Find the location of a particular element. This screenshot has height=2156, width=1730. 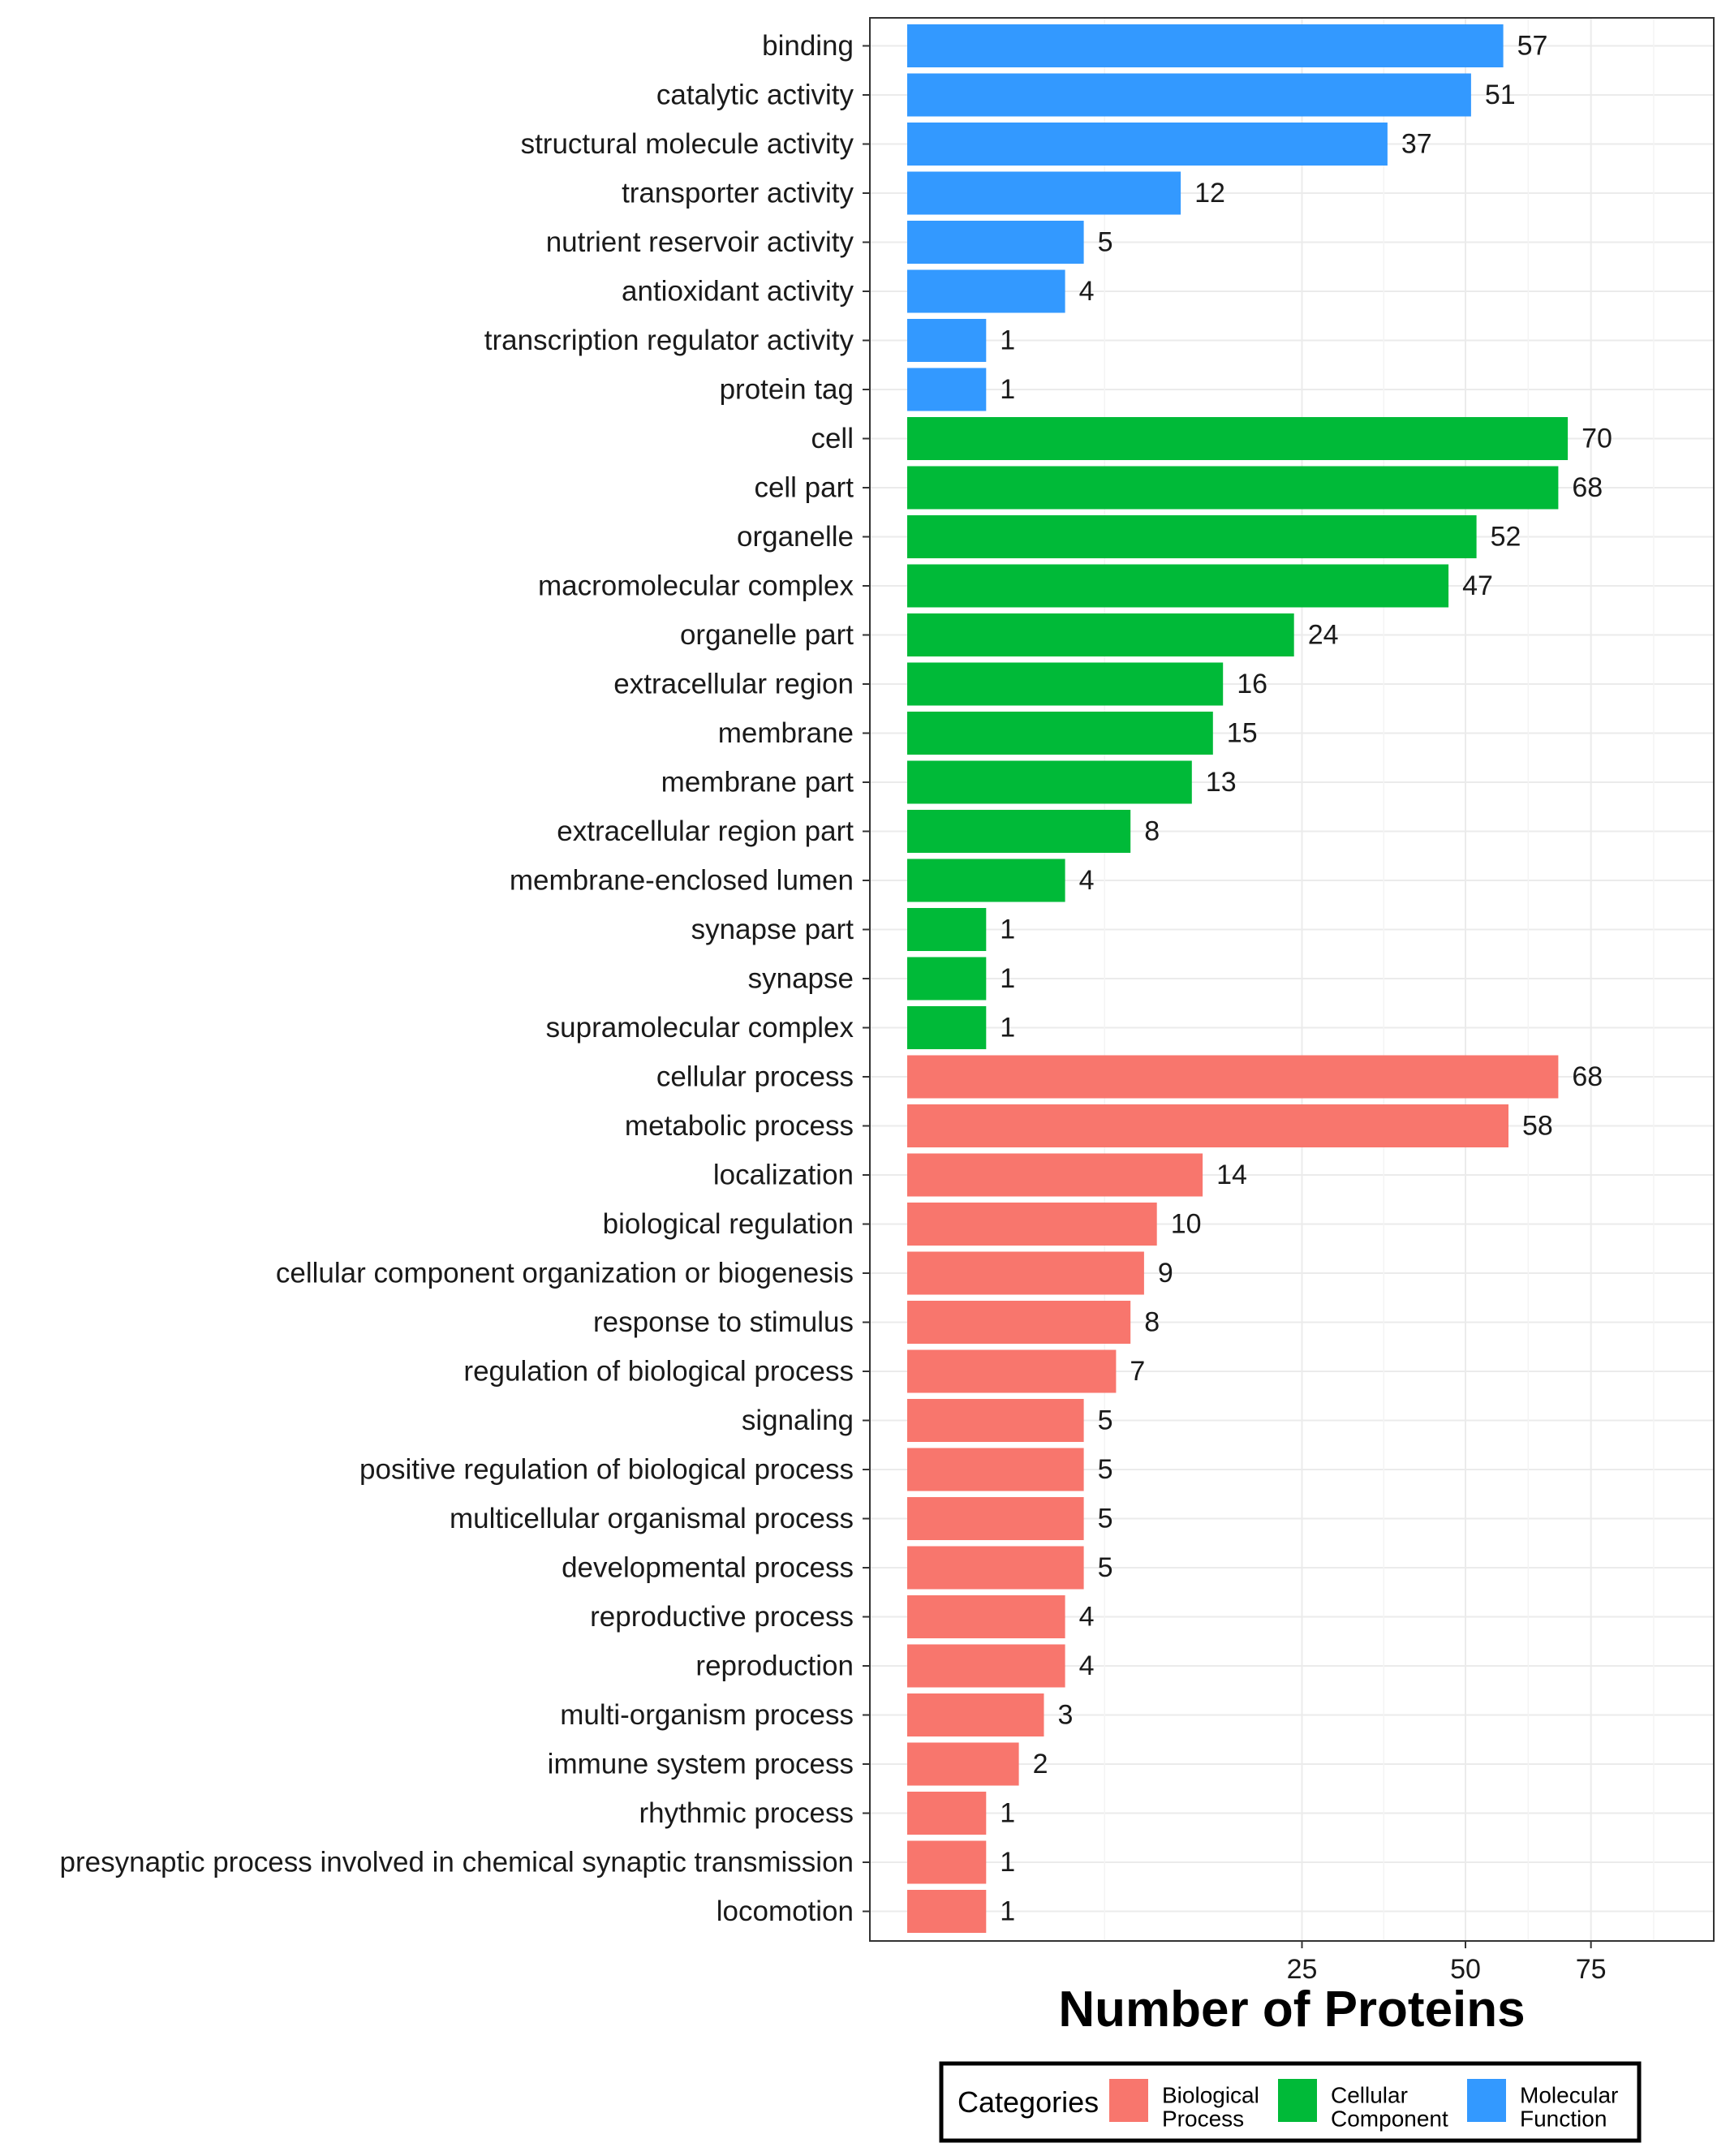

bar-value-label: 9 is located at coordinates (1165, 1273).